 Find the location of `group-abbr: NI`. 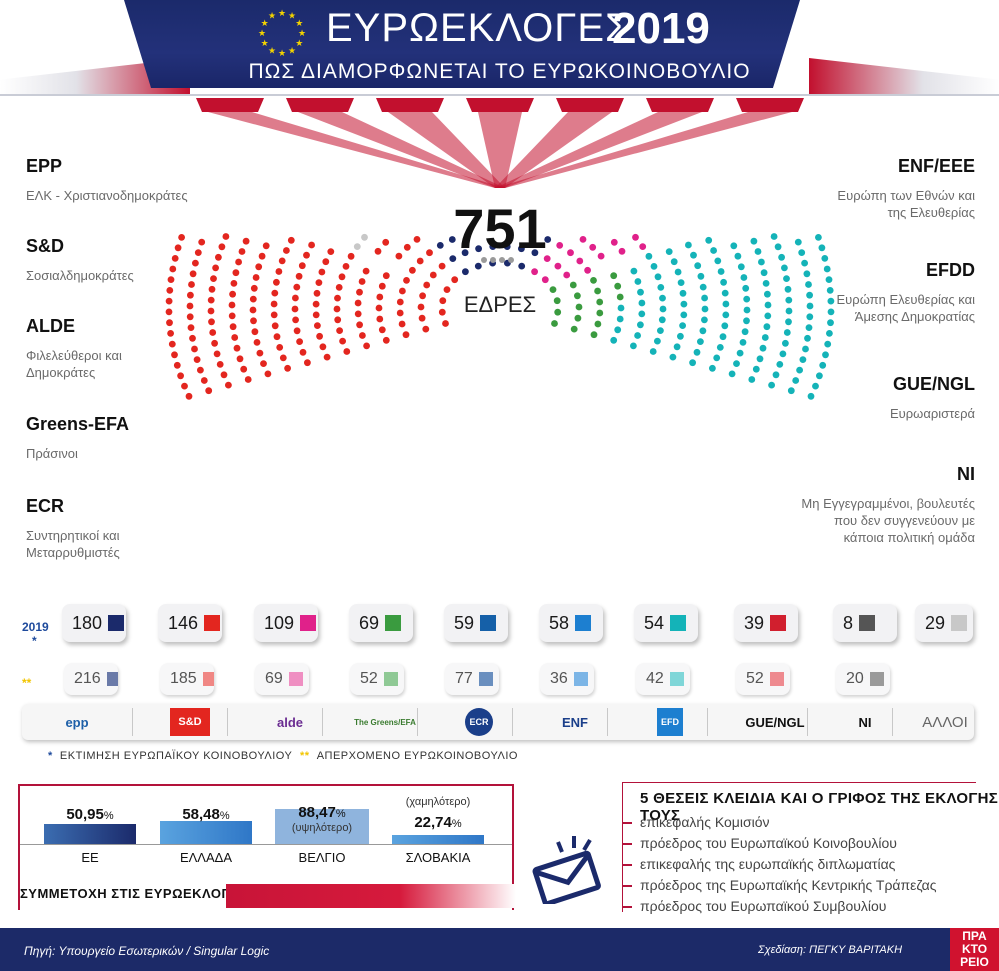

group-abbr: NI is located at coordinates (966, 474).